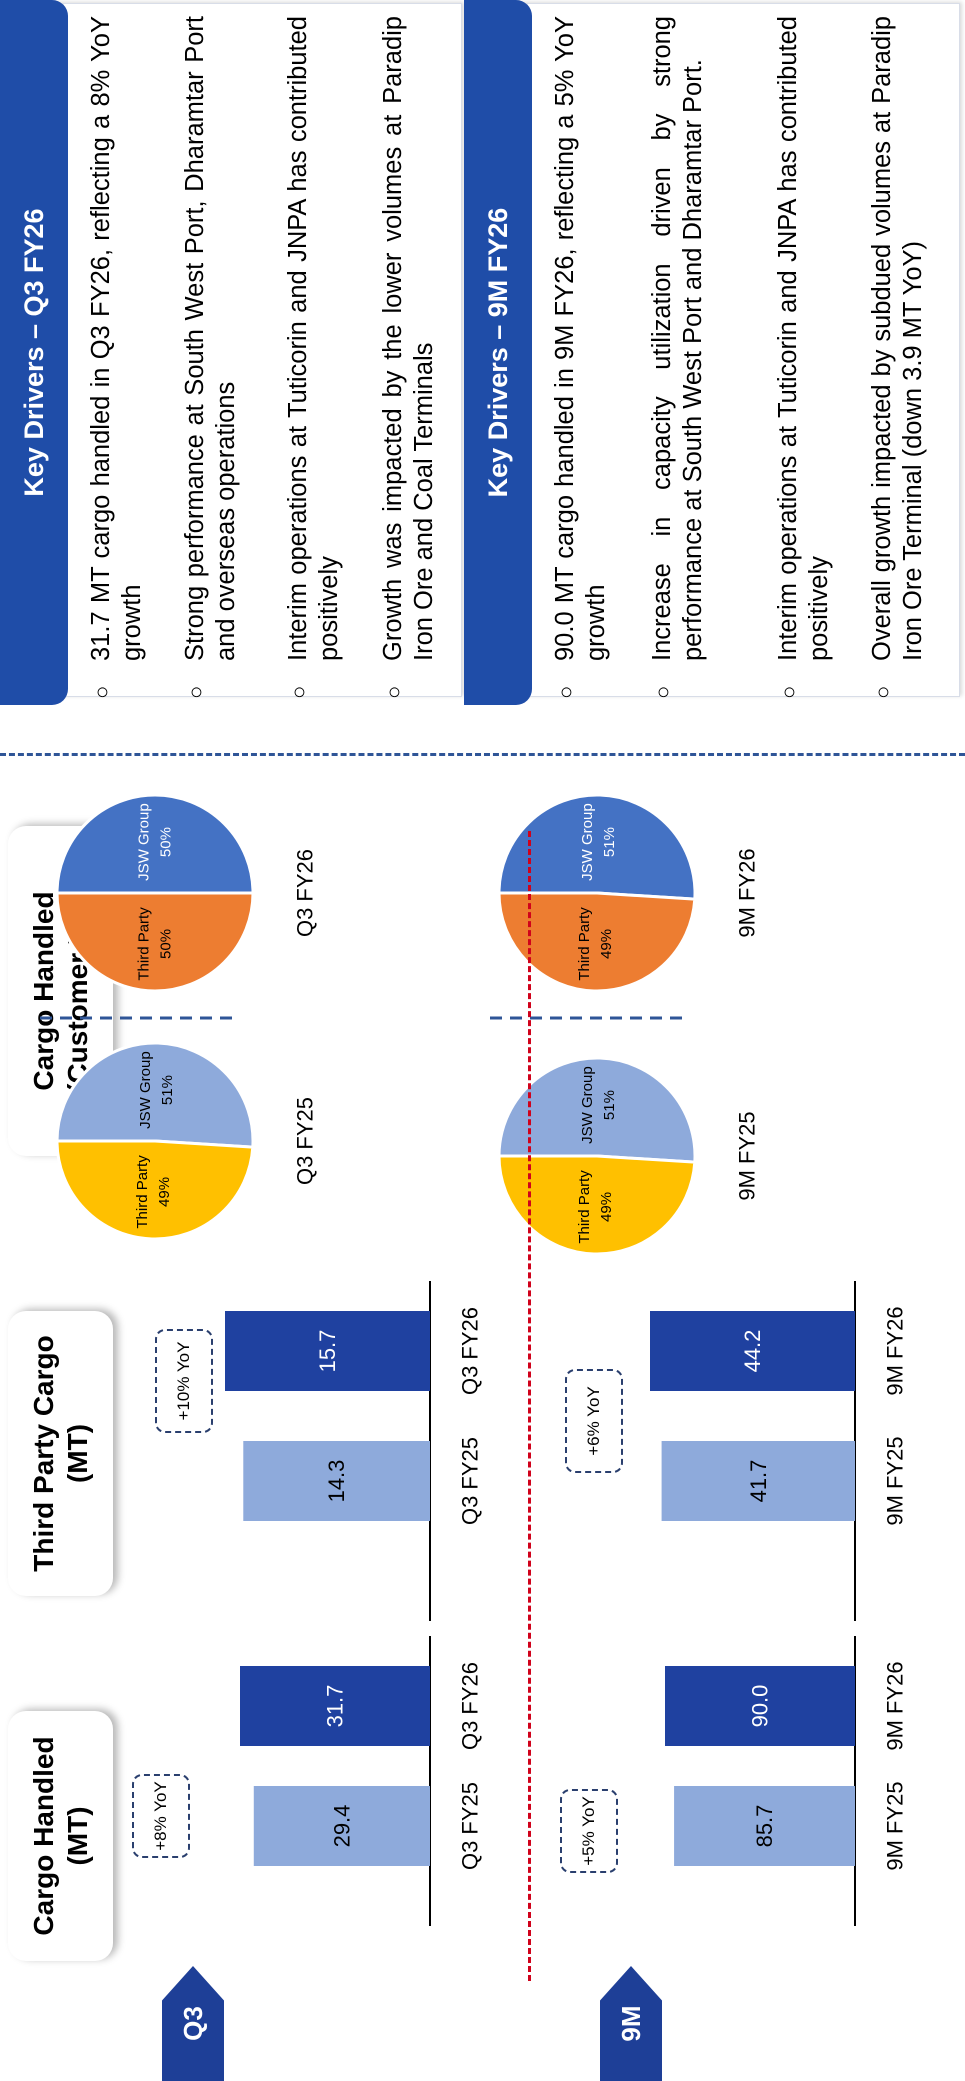  I want to click on bar-value-label: 14.3, so click(336, 1481).